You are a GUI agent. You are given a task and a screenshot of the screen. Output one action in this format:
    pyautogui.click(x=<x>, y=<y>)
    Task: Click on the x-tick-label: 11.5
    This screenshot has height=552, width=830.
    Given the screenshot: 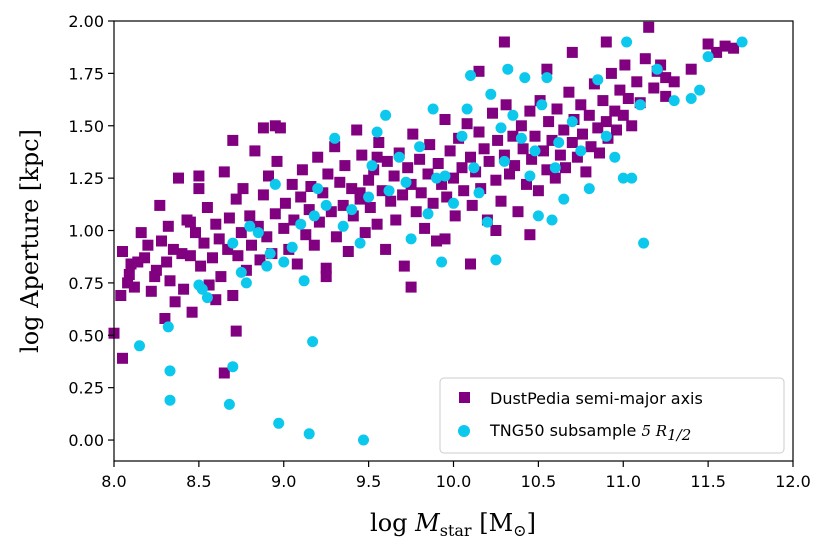 What is the action you would take?
    pyautogui.click(x=708, y=481)
    